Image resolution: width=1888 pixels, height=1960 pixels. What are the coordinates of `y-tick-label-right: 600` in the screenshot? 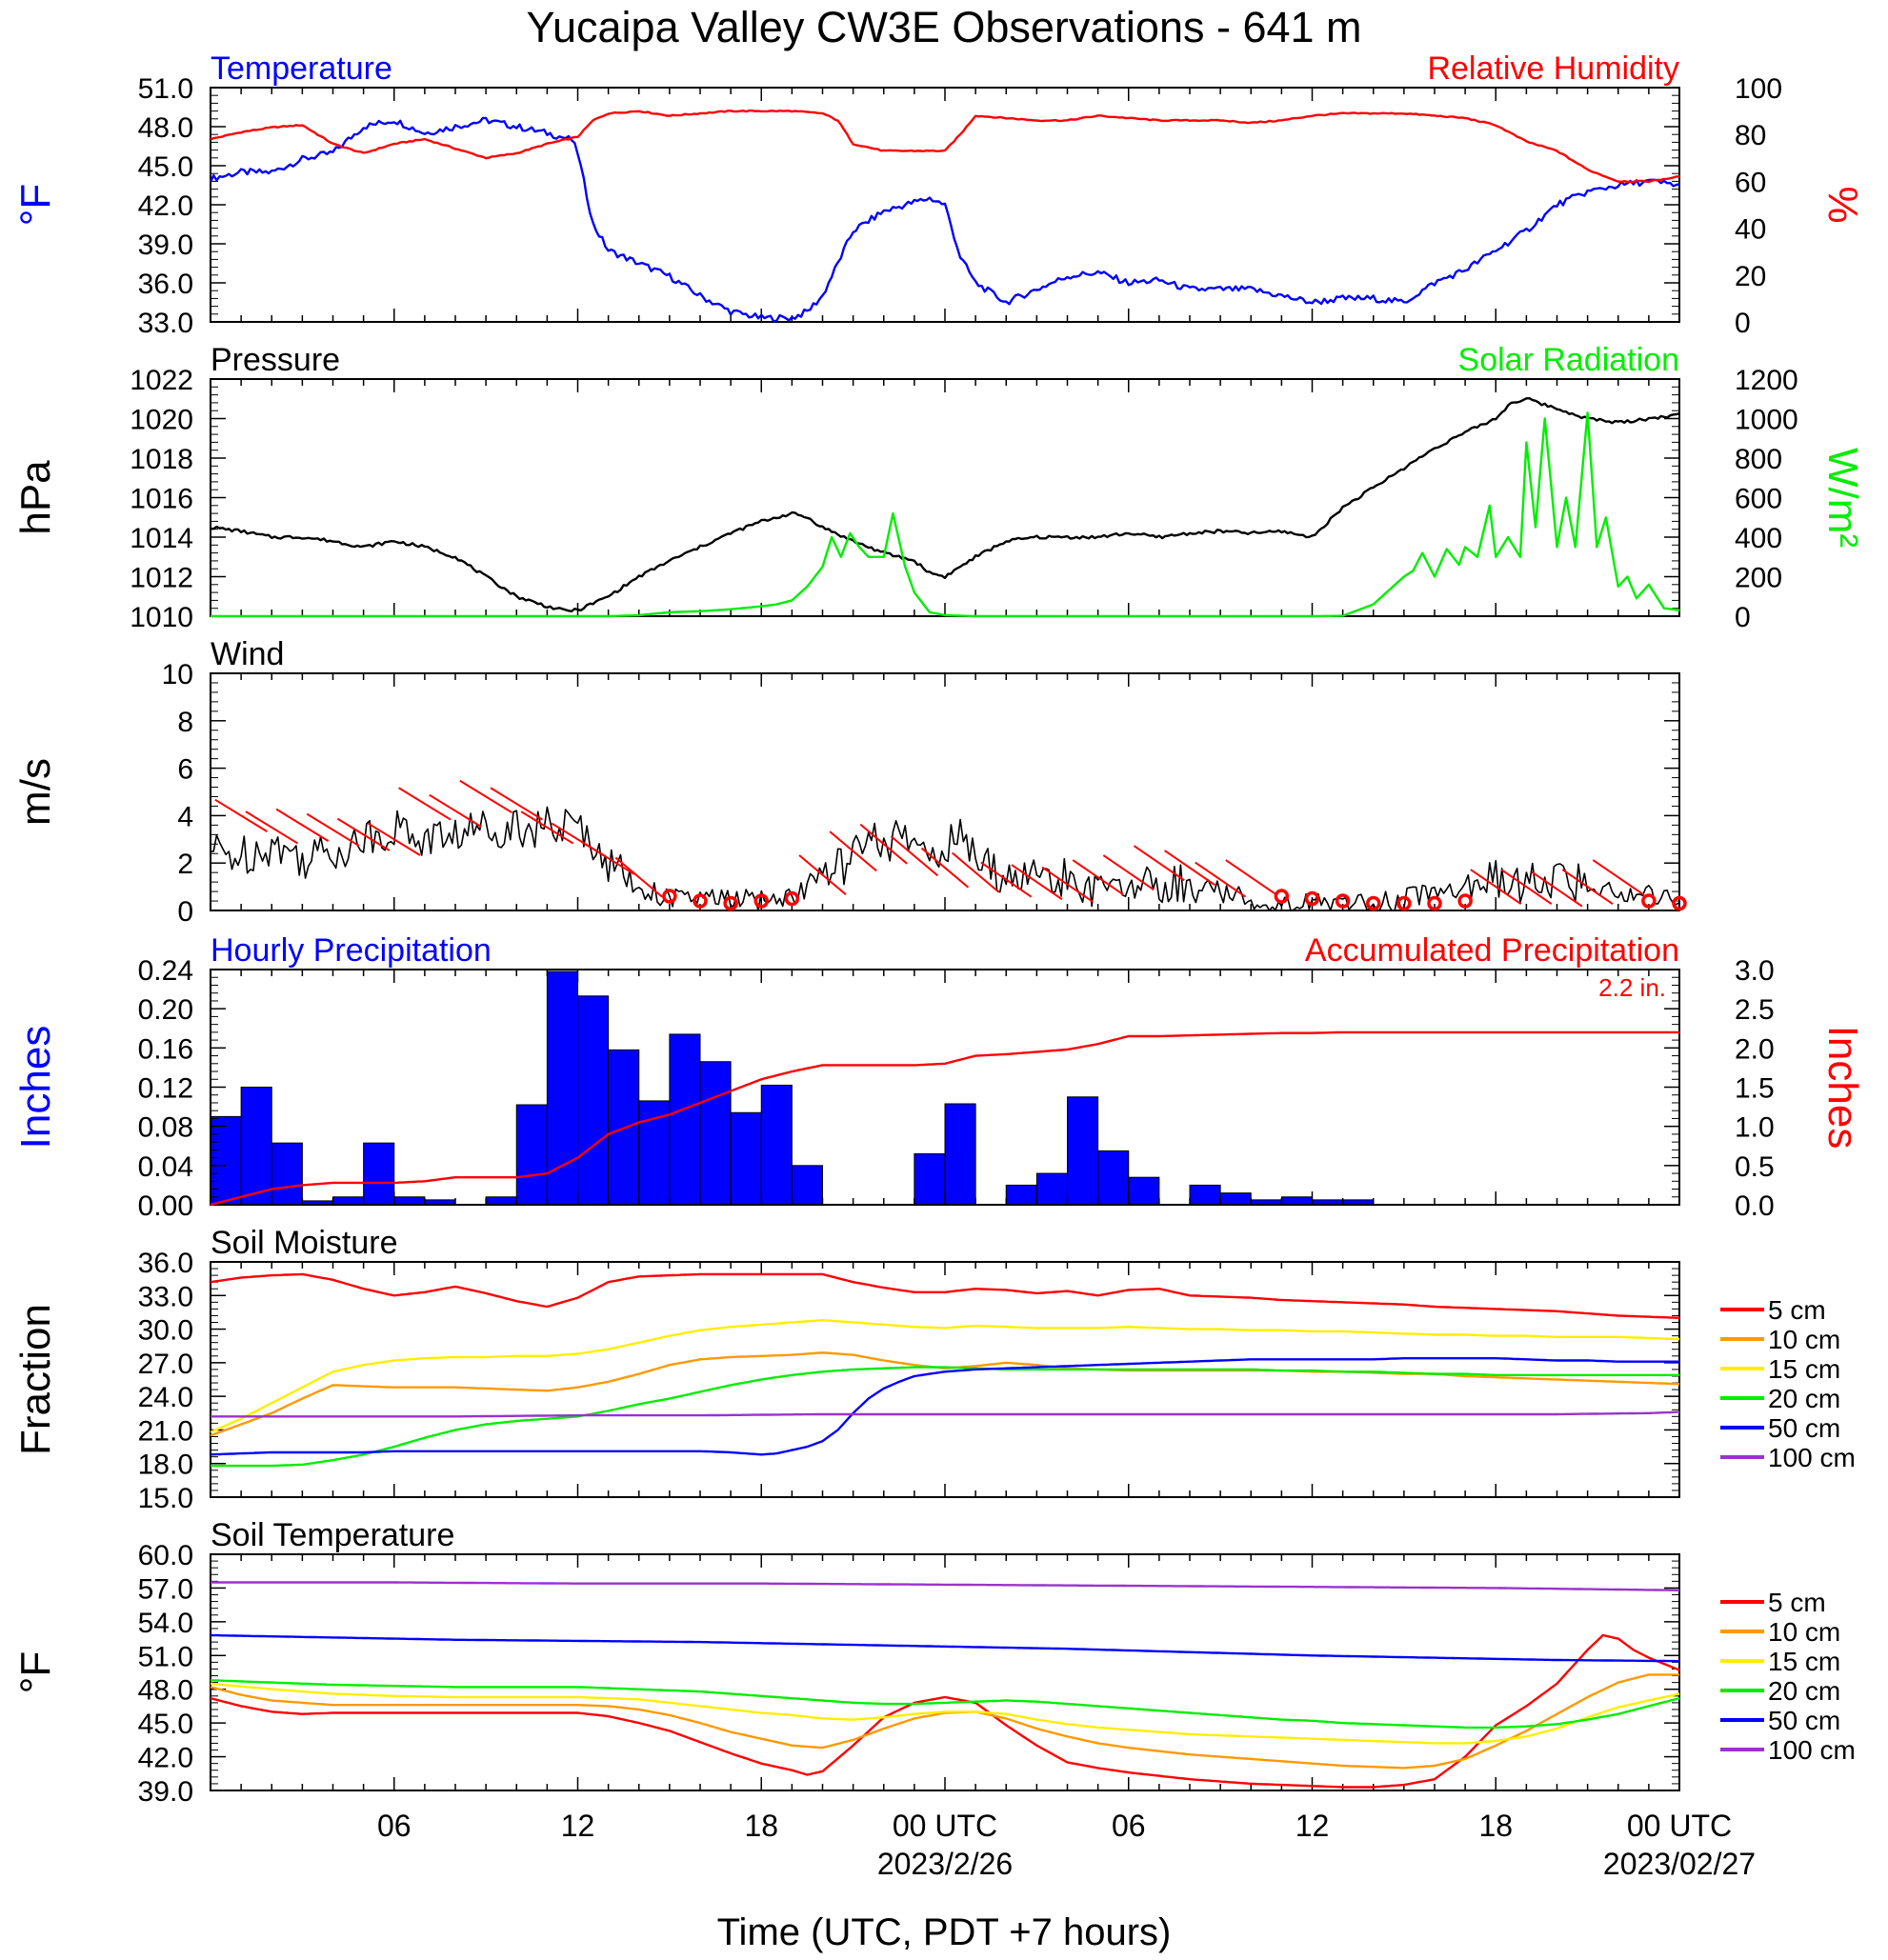 It's located at (1758, 499).